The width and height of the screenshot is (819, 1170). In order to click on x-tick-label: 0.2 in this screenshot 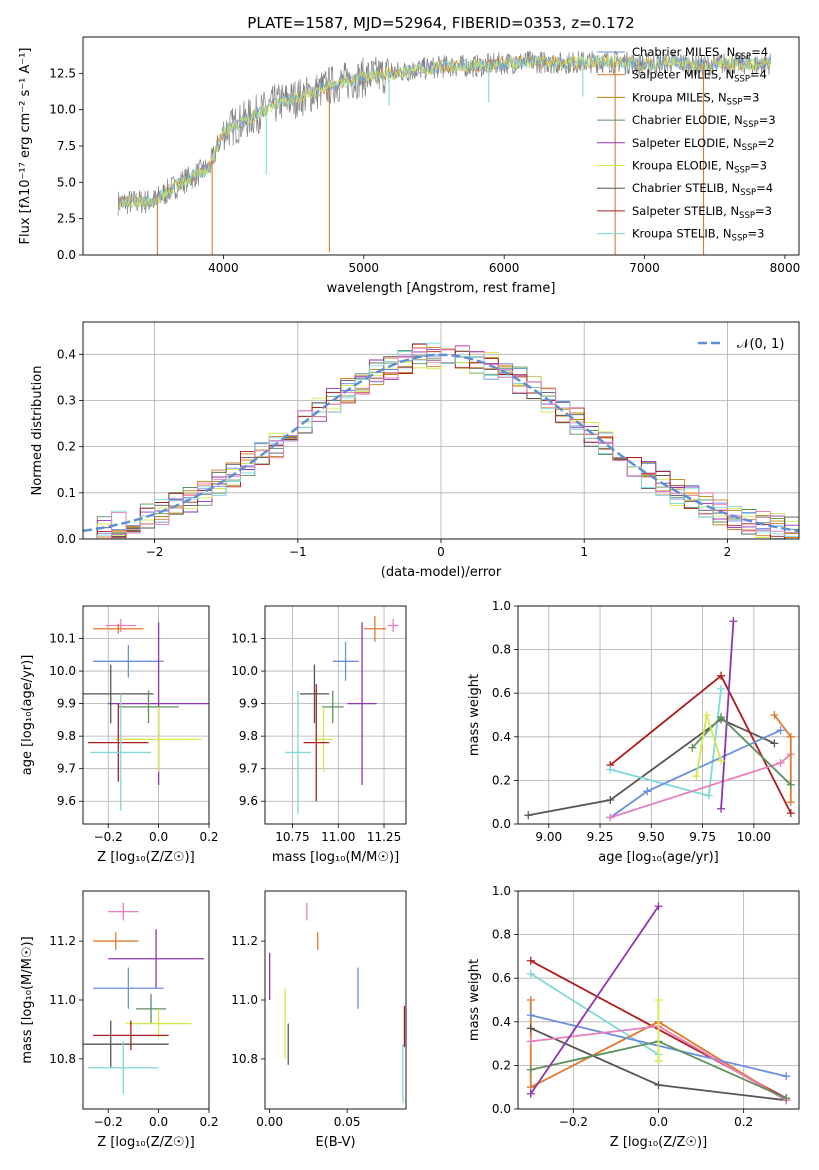, I will do `click(743, 1122)`.